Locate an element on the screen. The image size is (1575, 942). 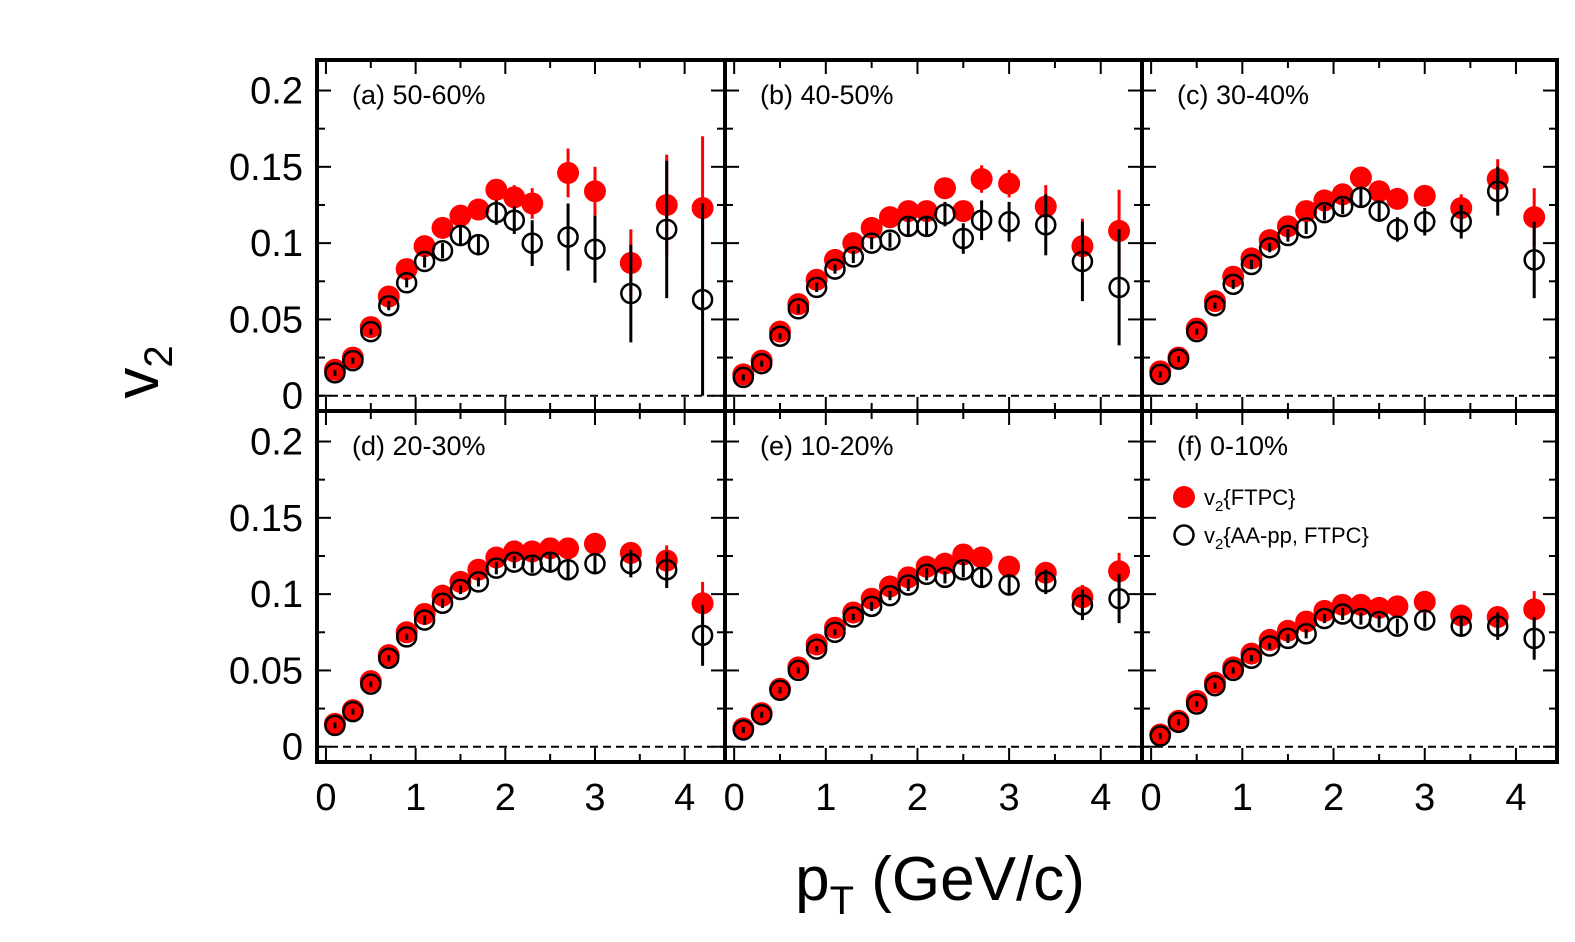
y-tick-label: 0.05 is located at coordinates (266, 320).